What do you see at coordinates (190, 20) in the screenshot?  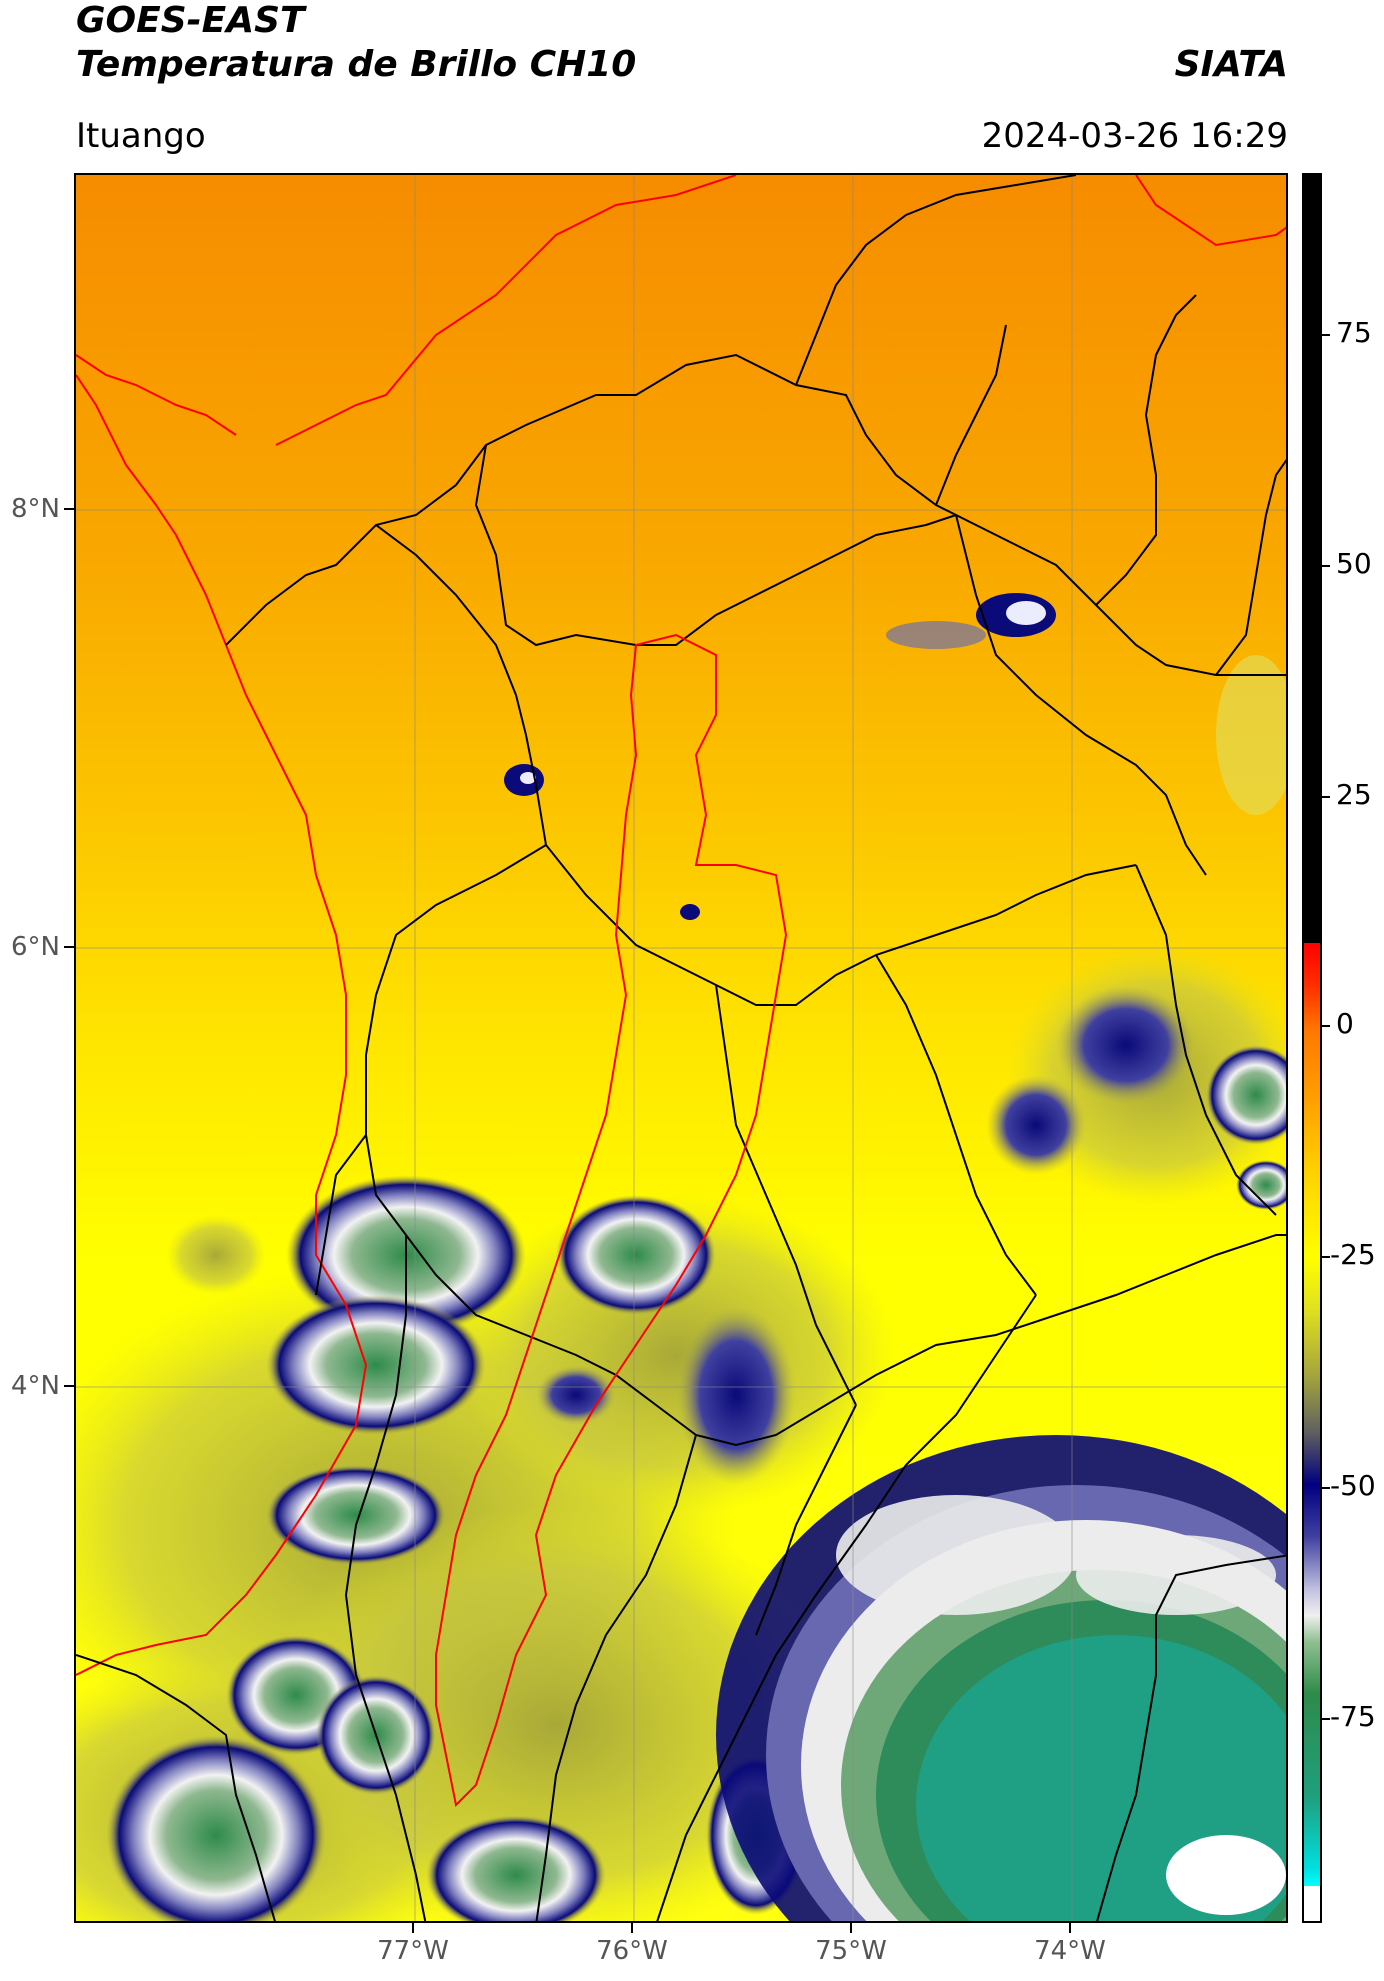 I see `title-line-1: GOES-EAST` at bounding box center [190, 20].